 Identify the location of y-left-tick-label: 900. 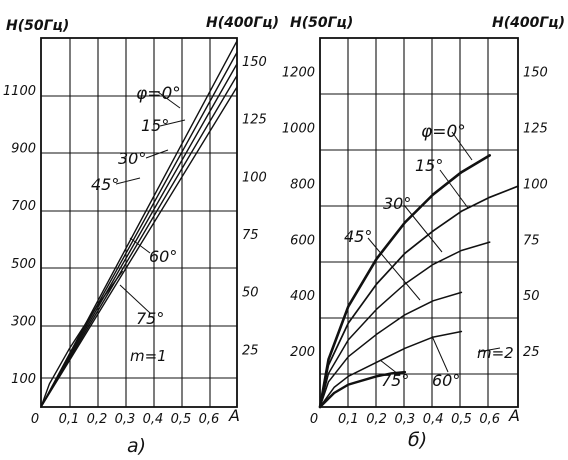
(23, 149).